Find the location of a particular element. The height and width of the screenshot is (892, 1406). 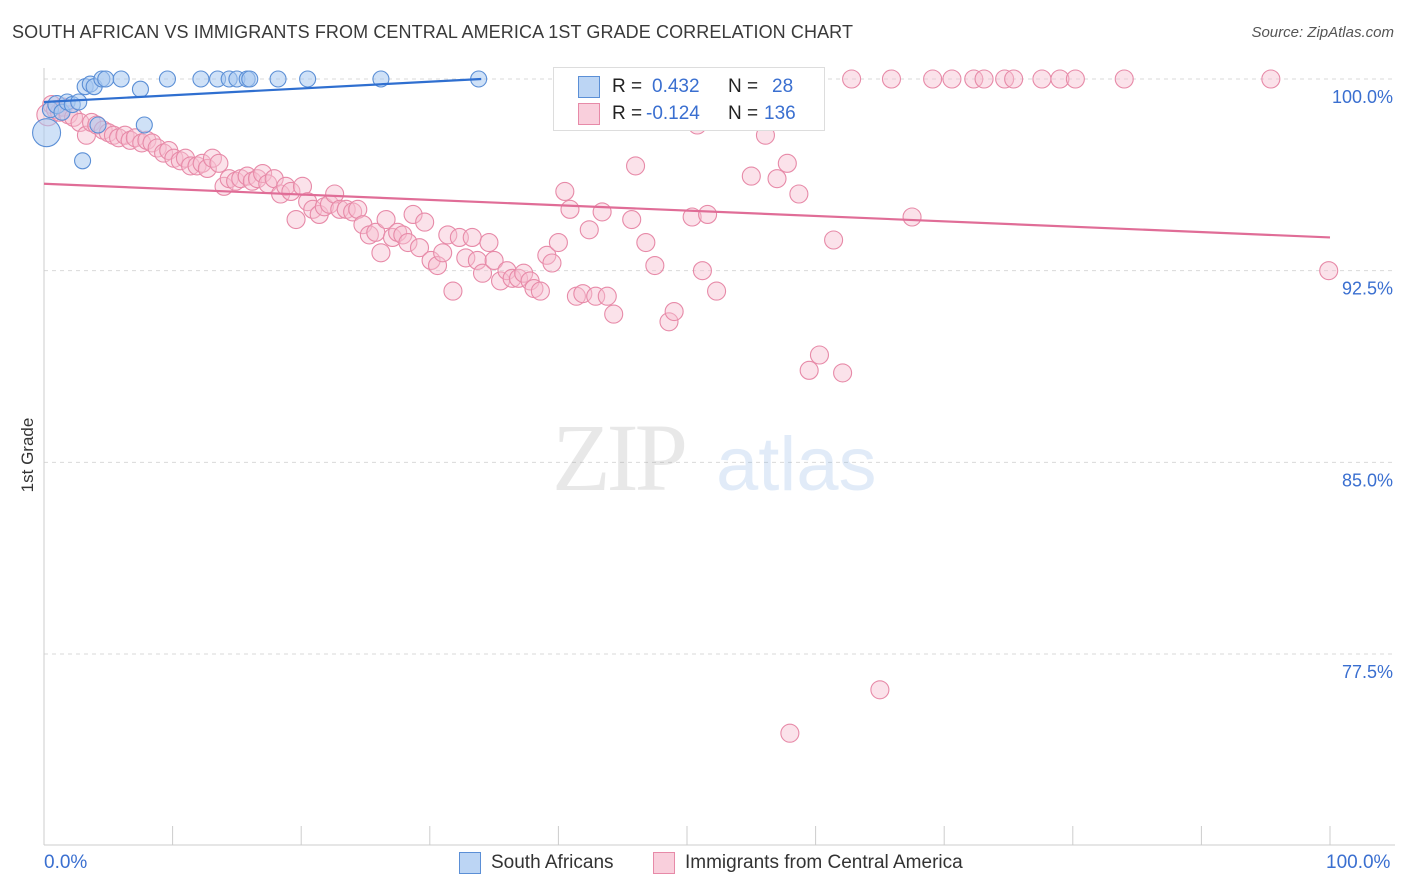

legend-label: Immigrants from Central America is located at coordinates (824, 862).